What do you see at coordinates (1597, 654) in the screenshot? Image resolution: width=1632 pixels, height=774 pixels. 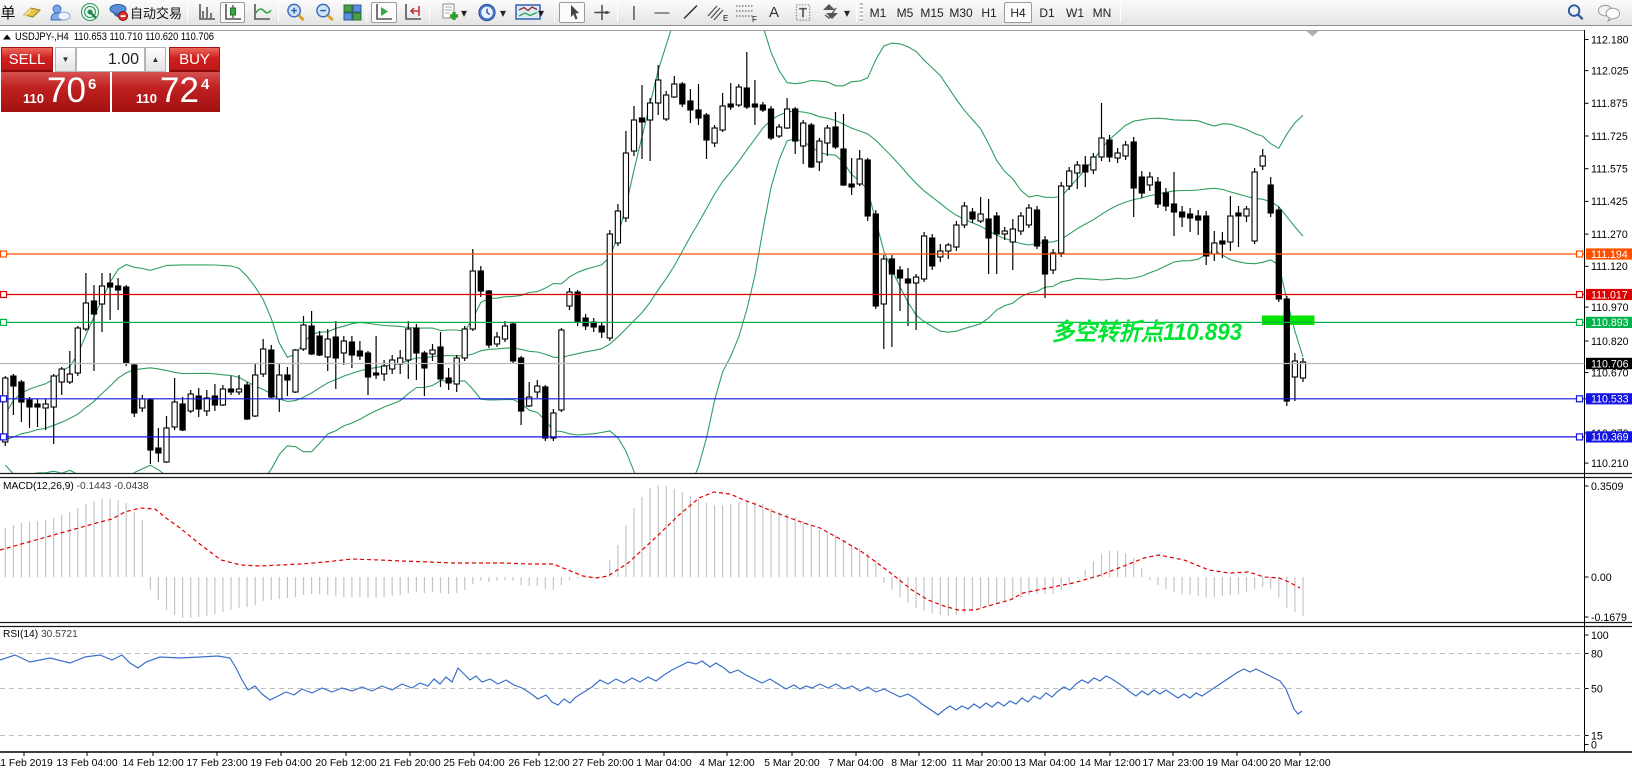 I see `svg-text: 80` at bounding box center [1597, 654].